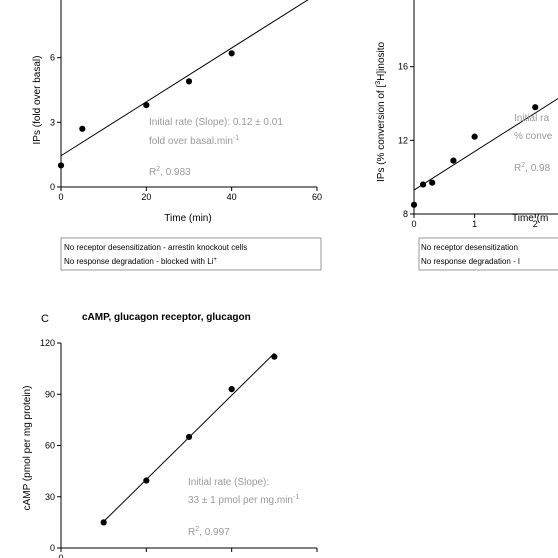 This screenshot has width=558, height=558. Describe the element at coordinates (37, 100) in the screenshot. I see `panel-a-y-axis-label: IPs (fold over basal)` at that location.